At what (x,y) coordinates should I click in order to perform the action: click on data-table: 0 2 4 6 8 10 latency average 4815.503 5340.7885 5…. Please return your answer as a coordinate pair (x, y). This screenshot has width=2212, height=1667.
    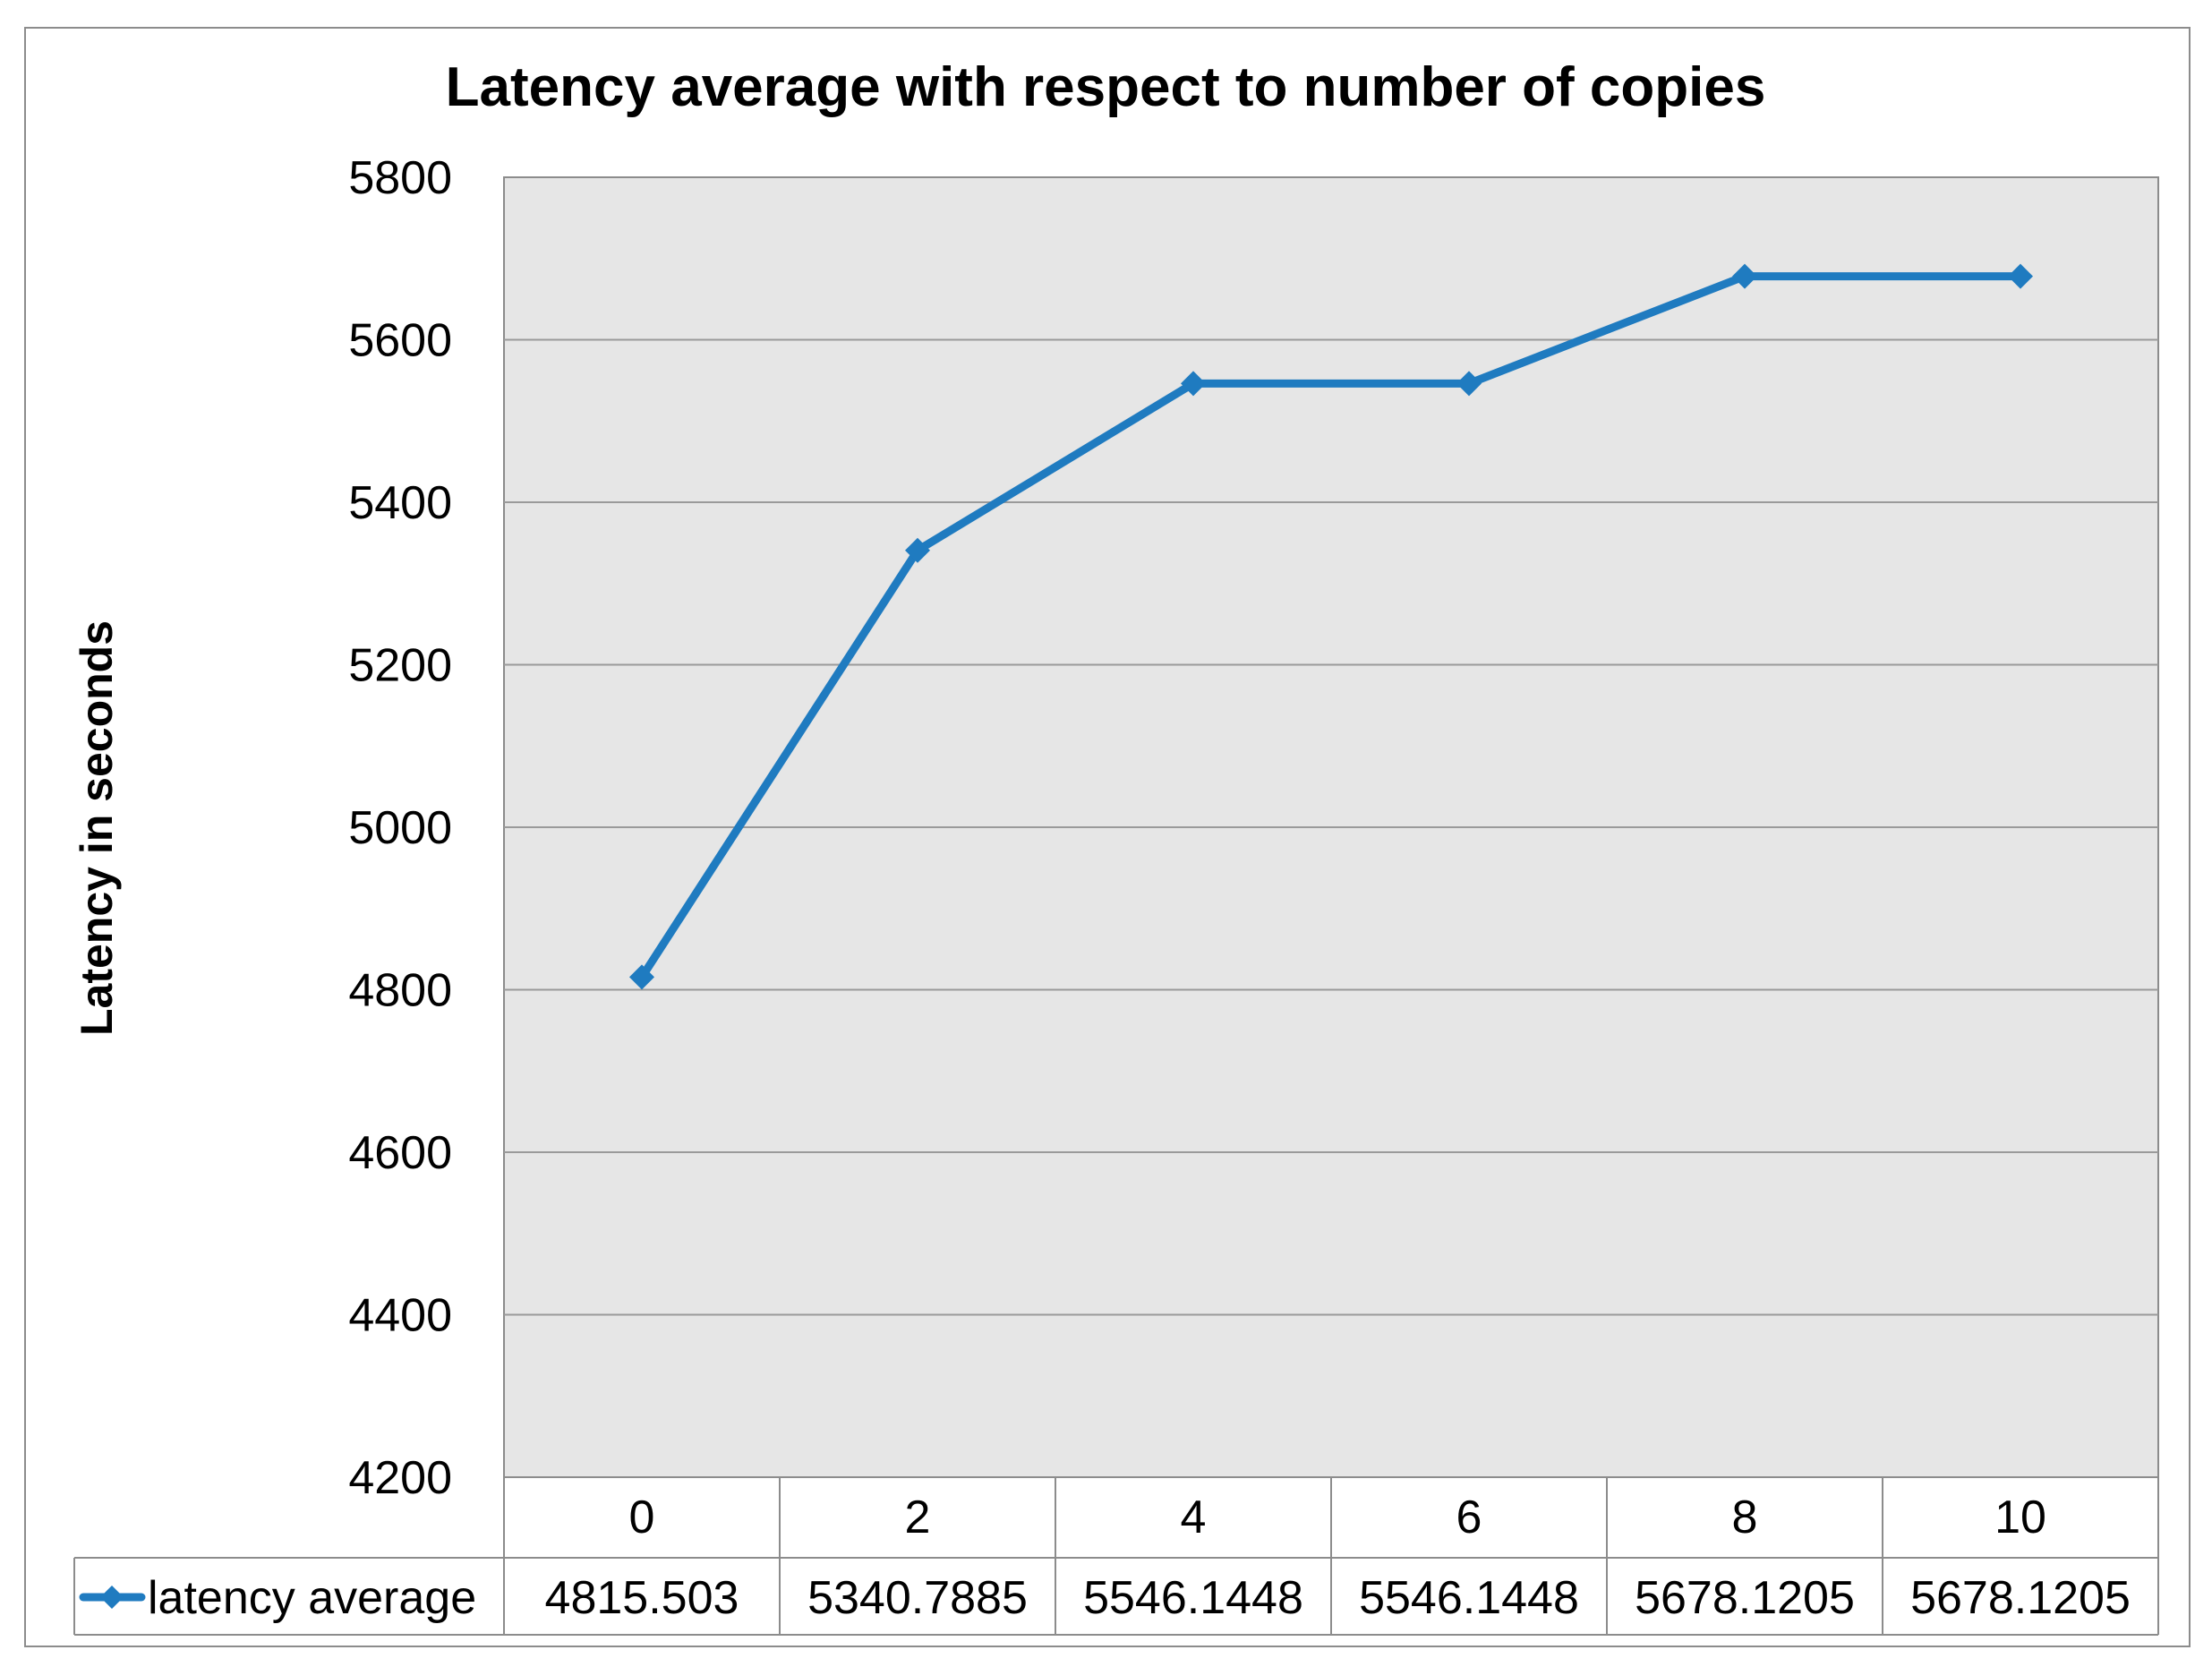
    Looking at the image, I should click on (1116, 1556).